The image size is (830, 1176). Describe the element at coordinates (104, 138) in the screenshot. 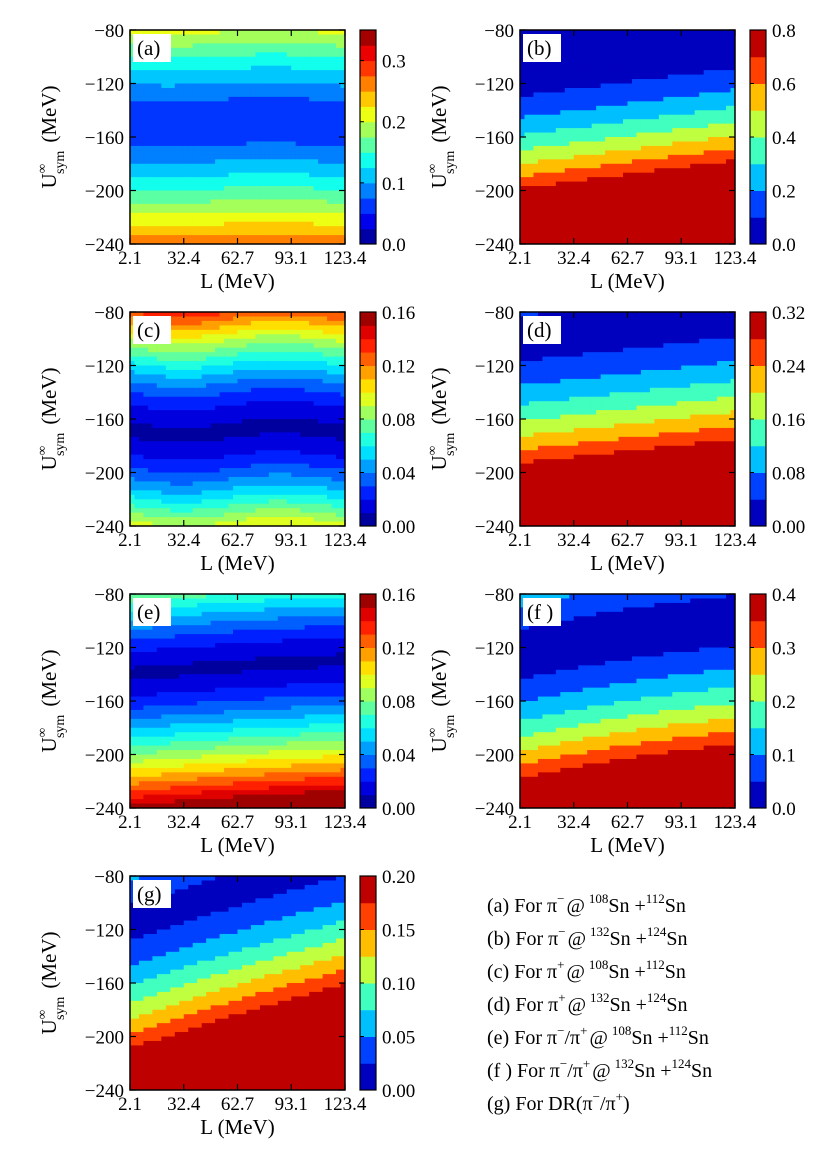

I see `y-tick-label: −160` at that location.